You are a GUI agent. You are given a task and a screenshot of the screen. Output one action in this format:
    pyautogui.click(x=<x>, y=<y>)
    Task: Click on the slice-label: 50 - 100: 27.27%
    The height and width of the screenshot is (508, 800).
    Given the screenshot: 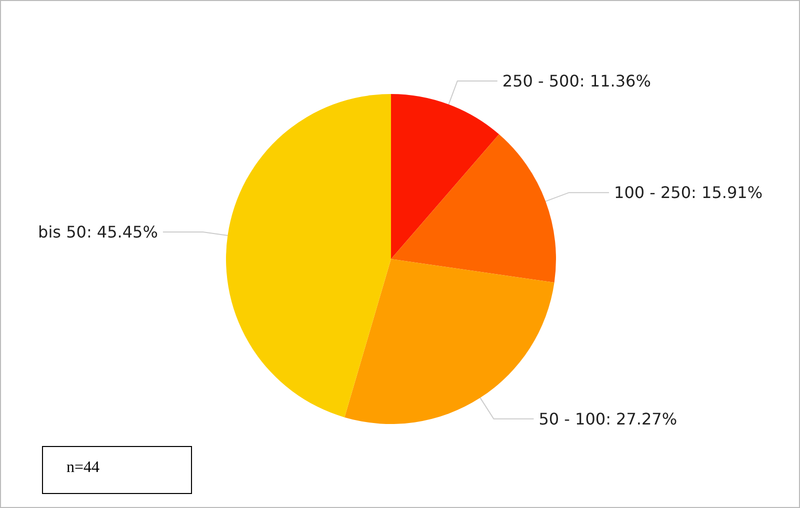 What is the action you would take?
    pyautogui.click(x=608, y=418)
    